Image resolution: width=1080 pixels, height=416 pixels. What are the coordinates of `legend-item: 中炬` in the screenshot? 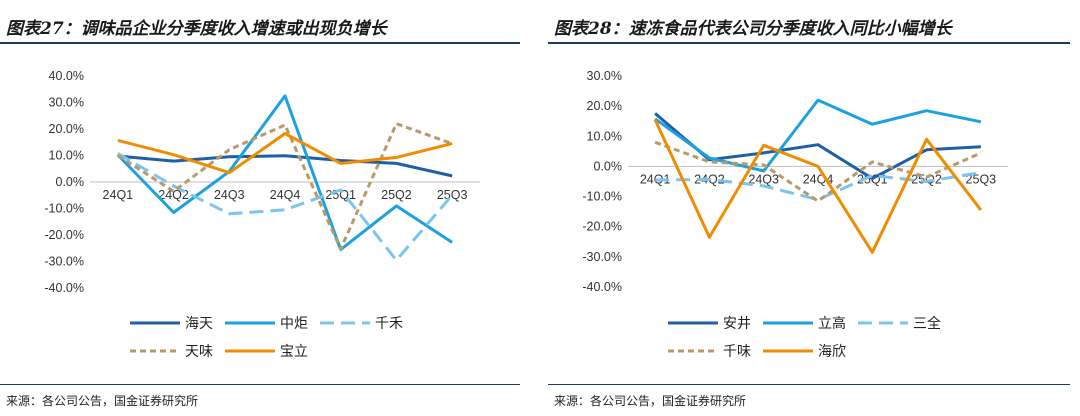 It's located at (266, 323).